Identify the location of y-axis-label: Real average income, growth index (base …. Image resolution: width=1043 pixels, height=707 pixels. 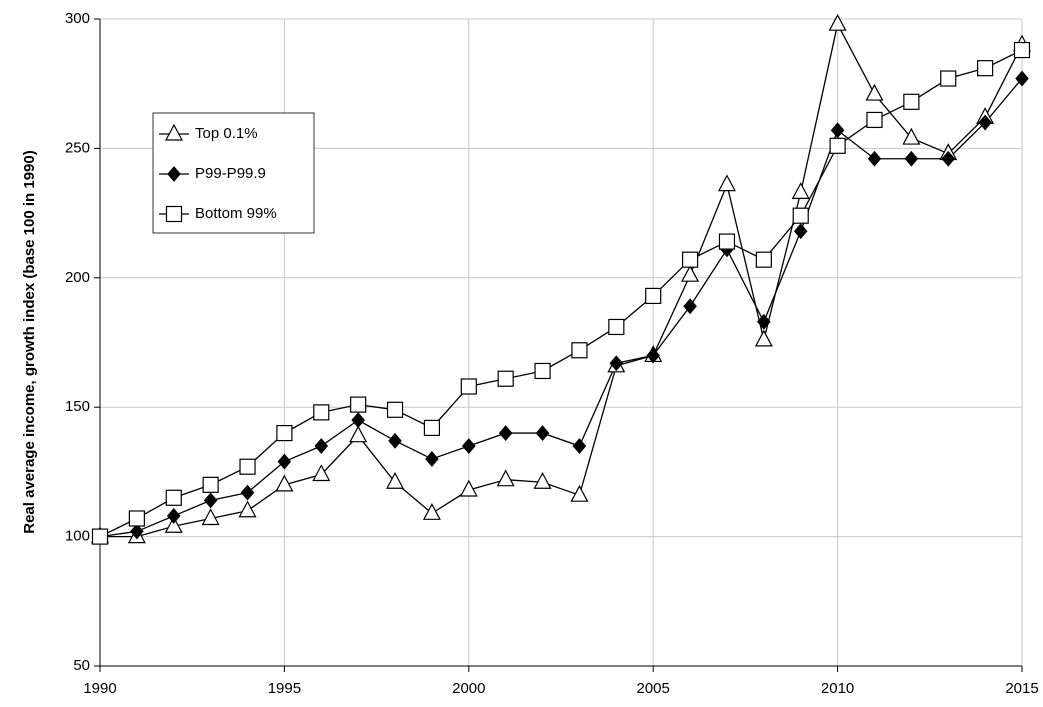
(29, 342).